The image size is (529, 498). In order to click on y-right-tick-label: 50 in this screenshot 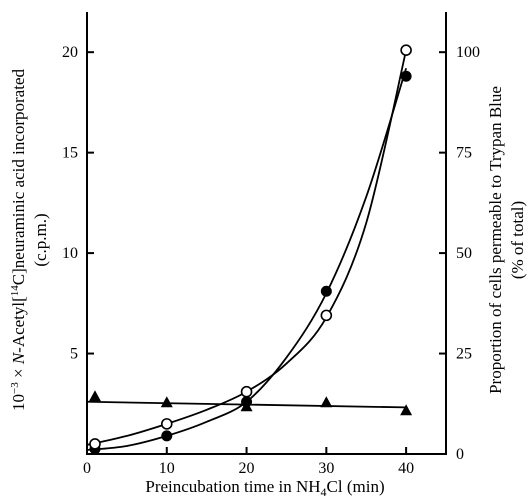, I will do `click(464, 253)`.